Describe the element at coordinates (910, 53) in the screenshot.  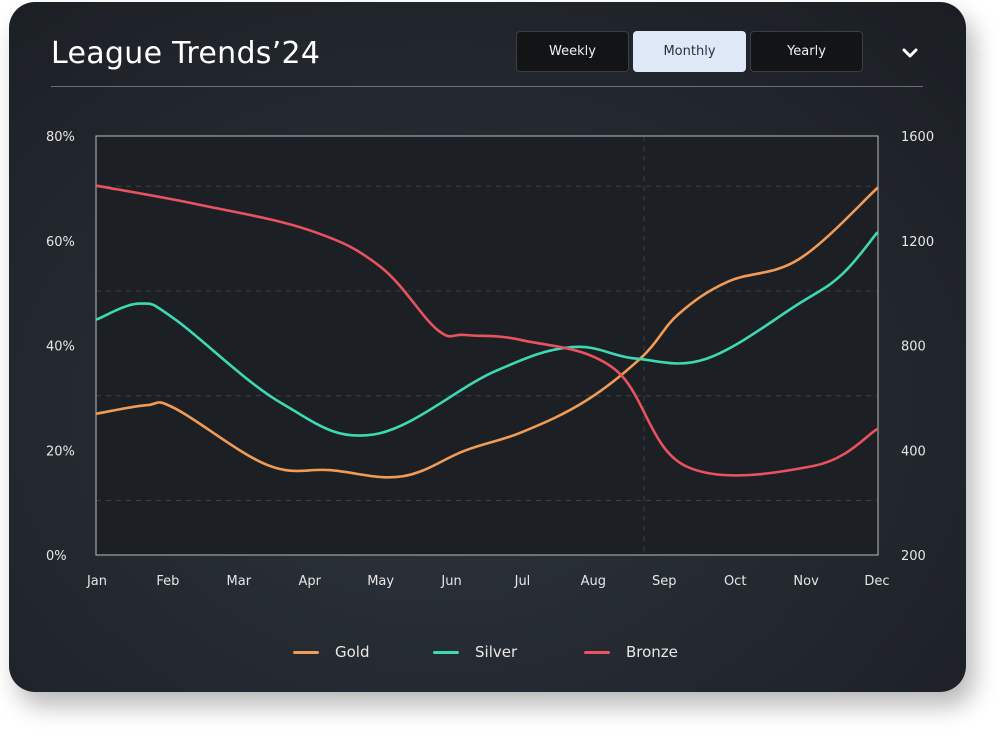
I see `chevron-down-icon` at that location.